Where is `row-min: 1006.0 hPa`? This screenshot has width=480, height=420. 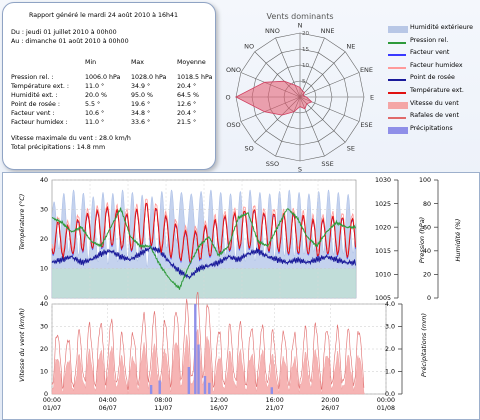
row-min: 1006.0 hPa is located at coordinates (103, 77).